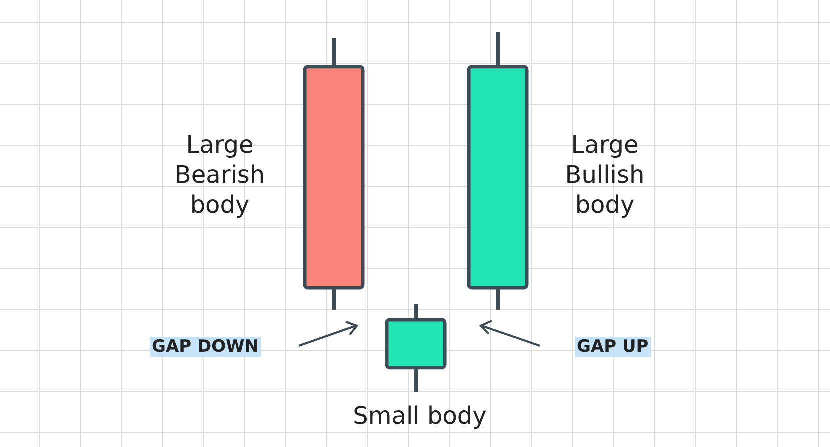  What do you see at coordinates (605, 175) in the screenshot?
I see `text: Large Bullish body` at bounding box center [605, 175].